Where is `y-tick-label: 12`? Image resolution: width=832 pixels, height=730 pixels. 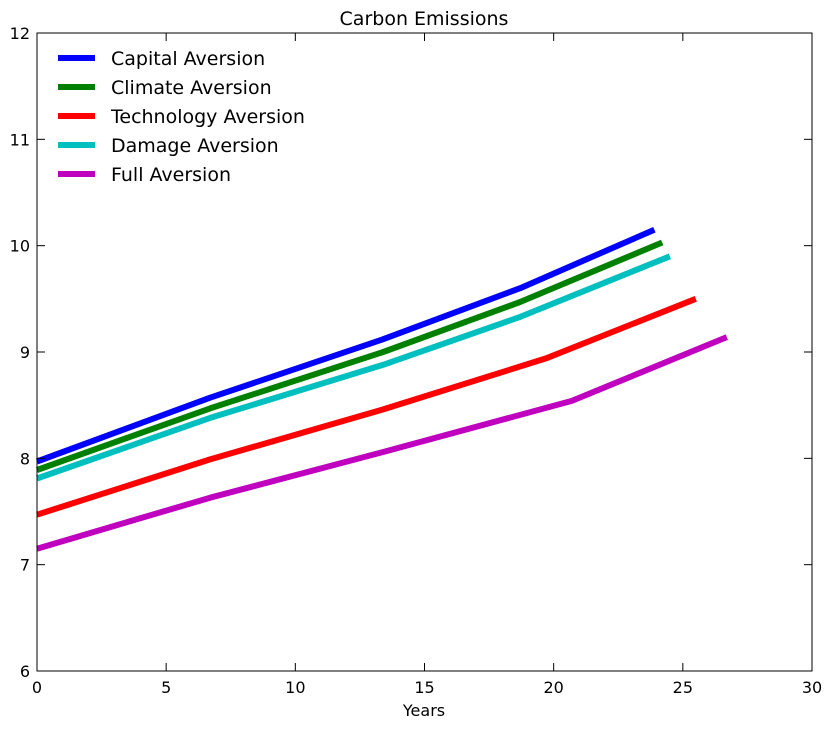
y-tick-label: 12 is located at coordinates (20, 33).